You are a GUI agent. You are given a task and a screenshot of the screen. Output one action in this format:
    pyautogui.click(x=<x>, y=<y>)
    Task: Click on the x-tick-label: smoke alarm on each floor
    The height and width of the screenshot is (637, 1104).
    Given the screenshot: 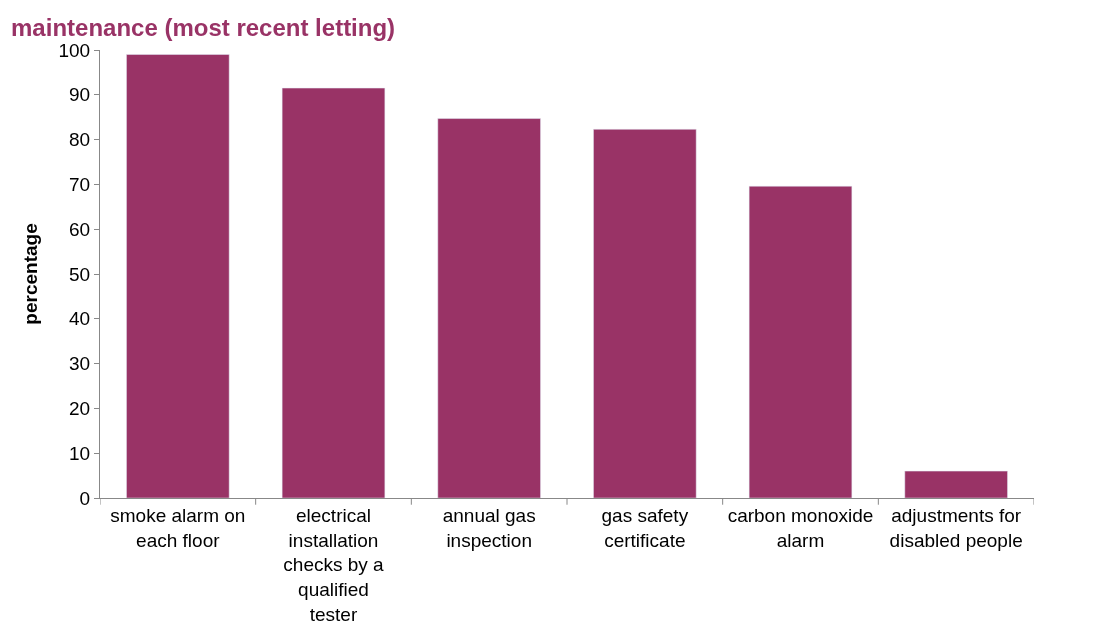 What is the action you would take?
    pyautogui.click(x=178, y=527)
    